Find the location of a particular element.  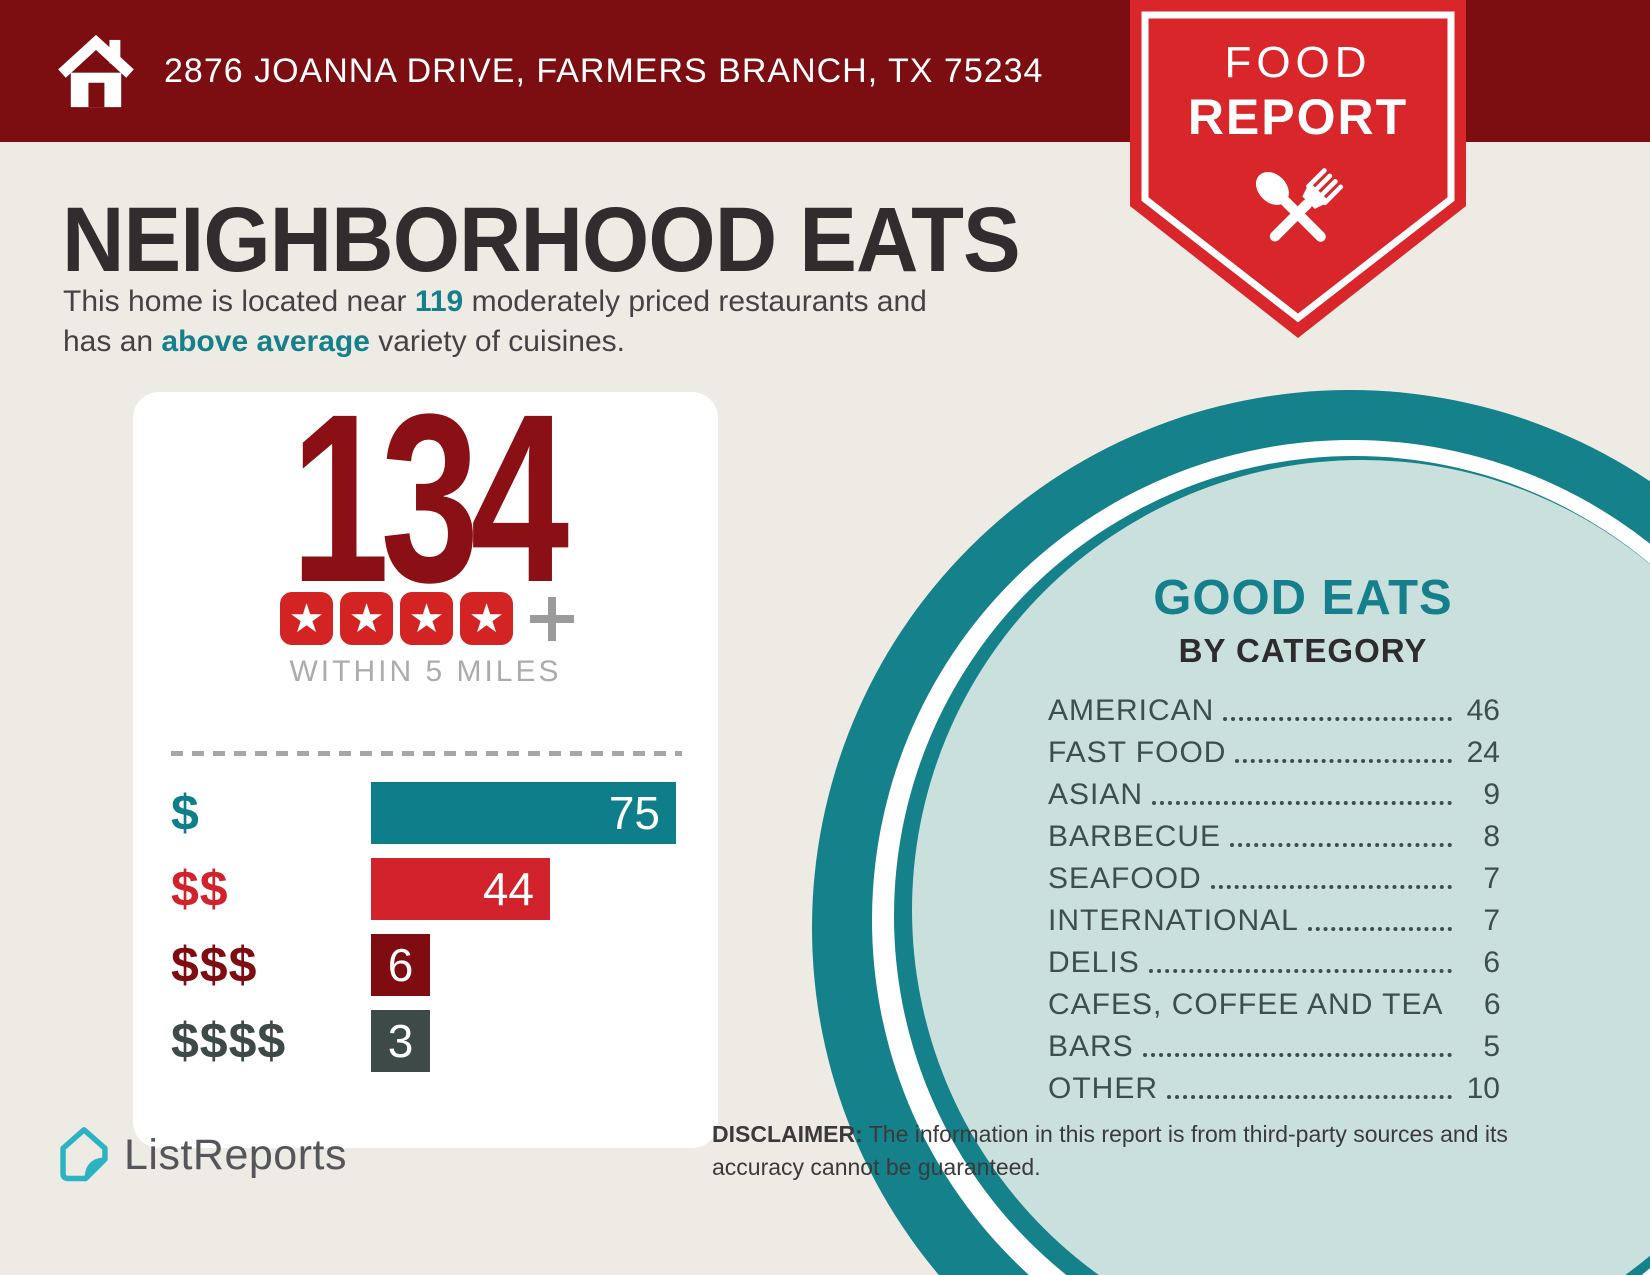

category-name: CAFES, COFFEE AND TEA is located at coordinates (1246, 1004).